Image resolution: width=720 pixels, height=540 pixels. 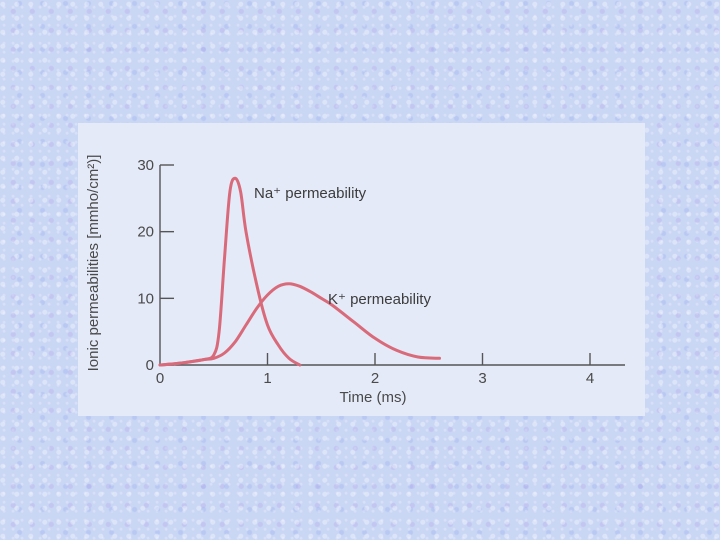 What do you see at coordinates (145, 298) in the screenshot?
I see `y-tick-label: 10` at bounding box center [145, 298].